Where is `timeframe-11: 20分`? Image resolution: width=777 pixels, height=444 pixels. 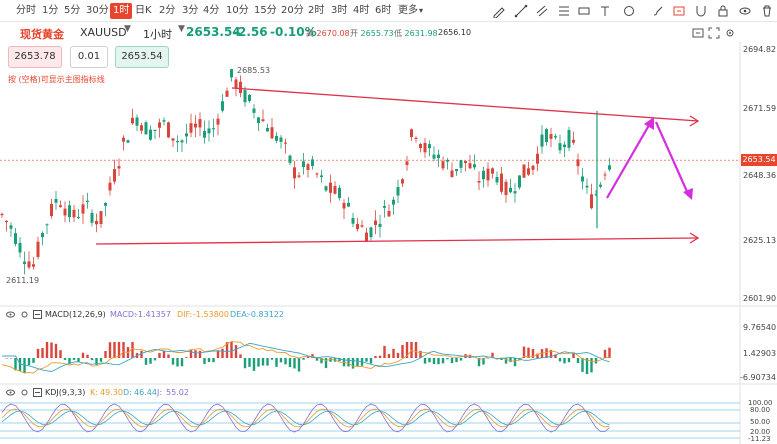
timeframe-11: 20分 is located at coordinates (292, 10).